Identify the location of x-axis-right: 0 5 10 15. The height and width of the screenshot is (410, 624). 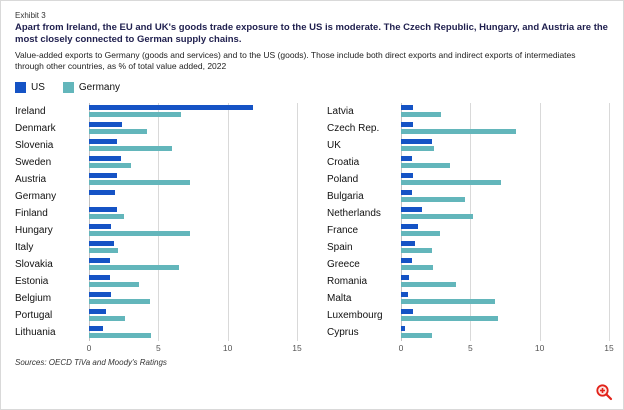
(506, 347).